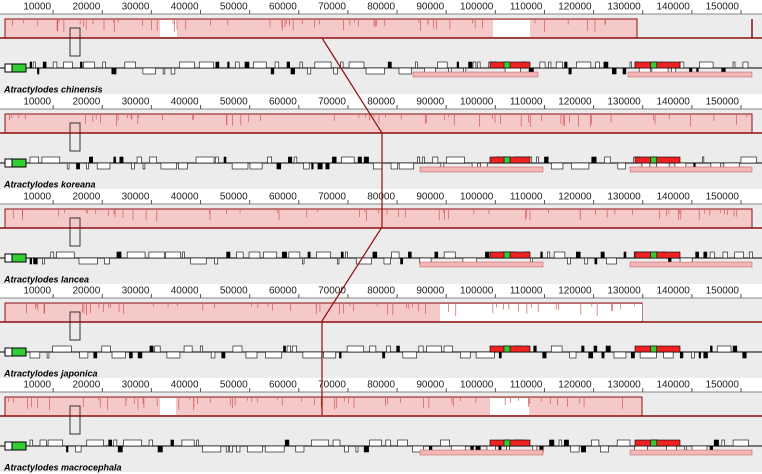 The image size is (762, 474). I want to click on tick-label: 110000, so click(526, 7).